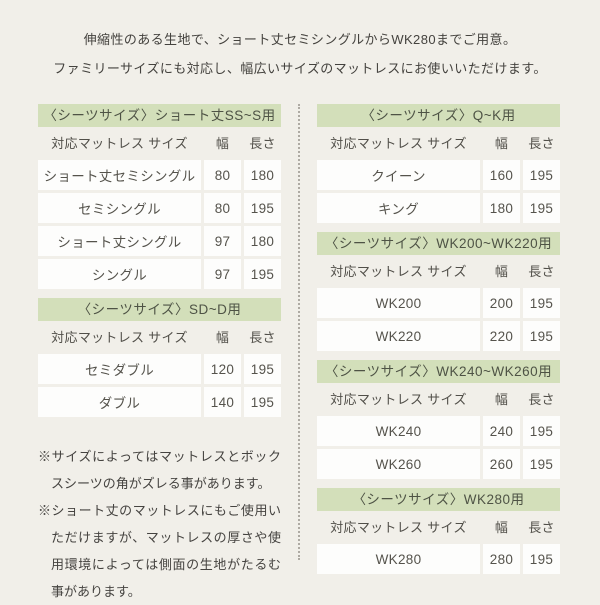 The image size is (600, 605). I want to click on table-row: セミダブル 120 195, so click(159, 369).